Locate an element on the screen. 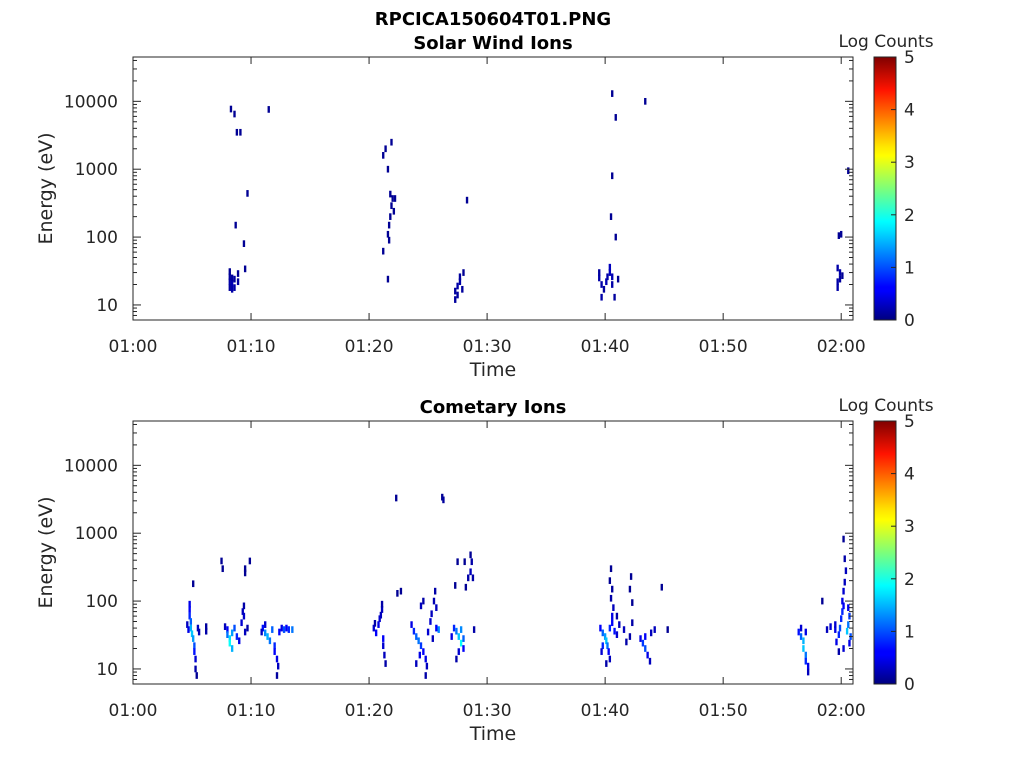 This screenshot has width=1024, height=772. colorbar-tick-label: 0 is located at coordinates (909, 321).